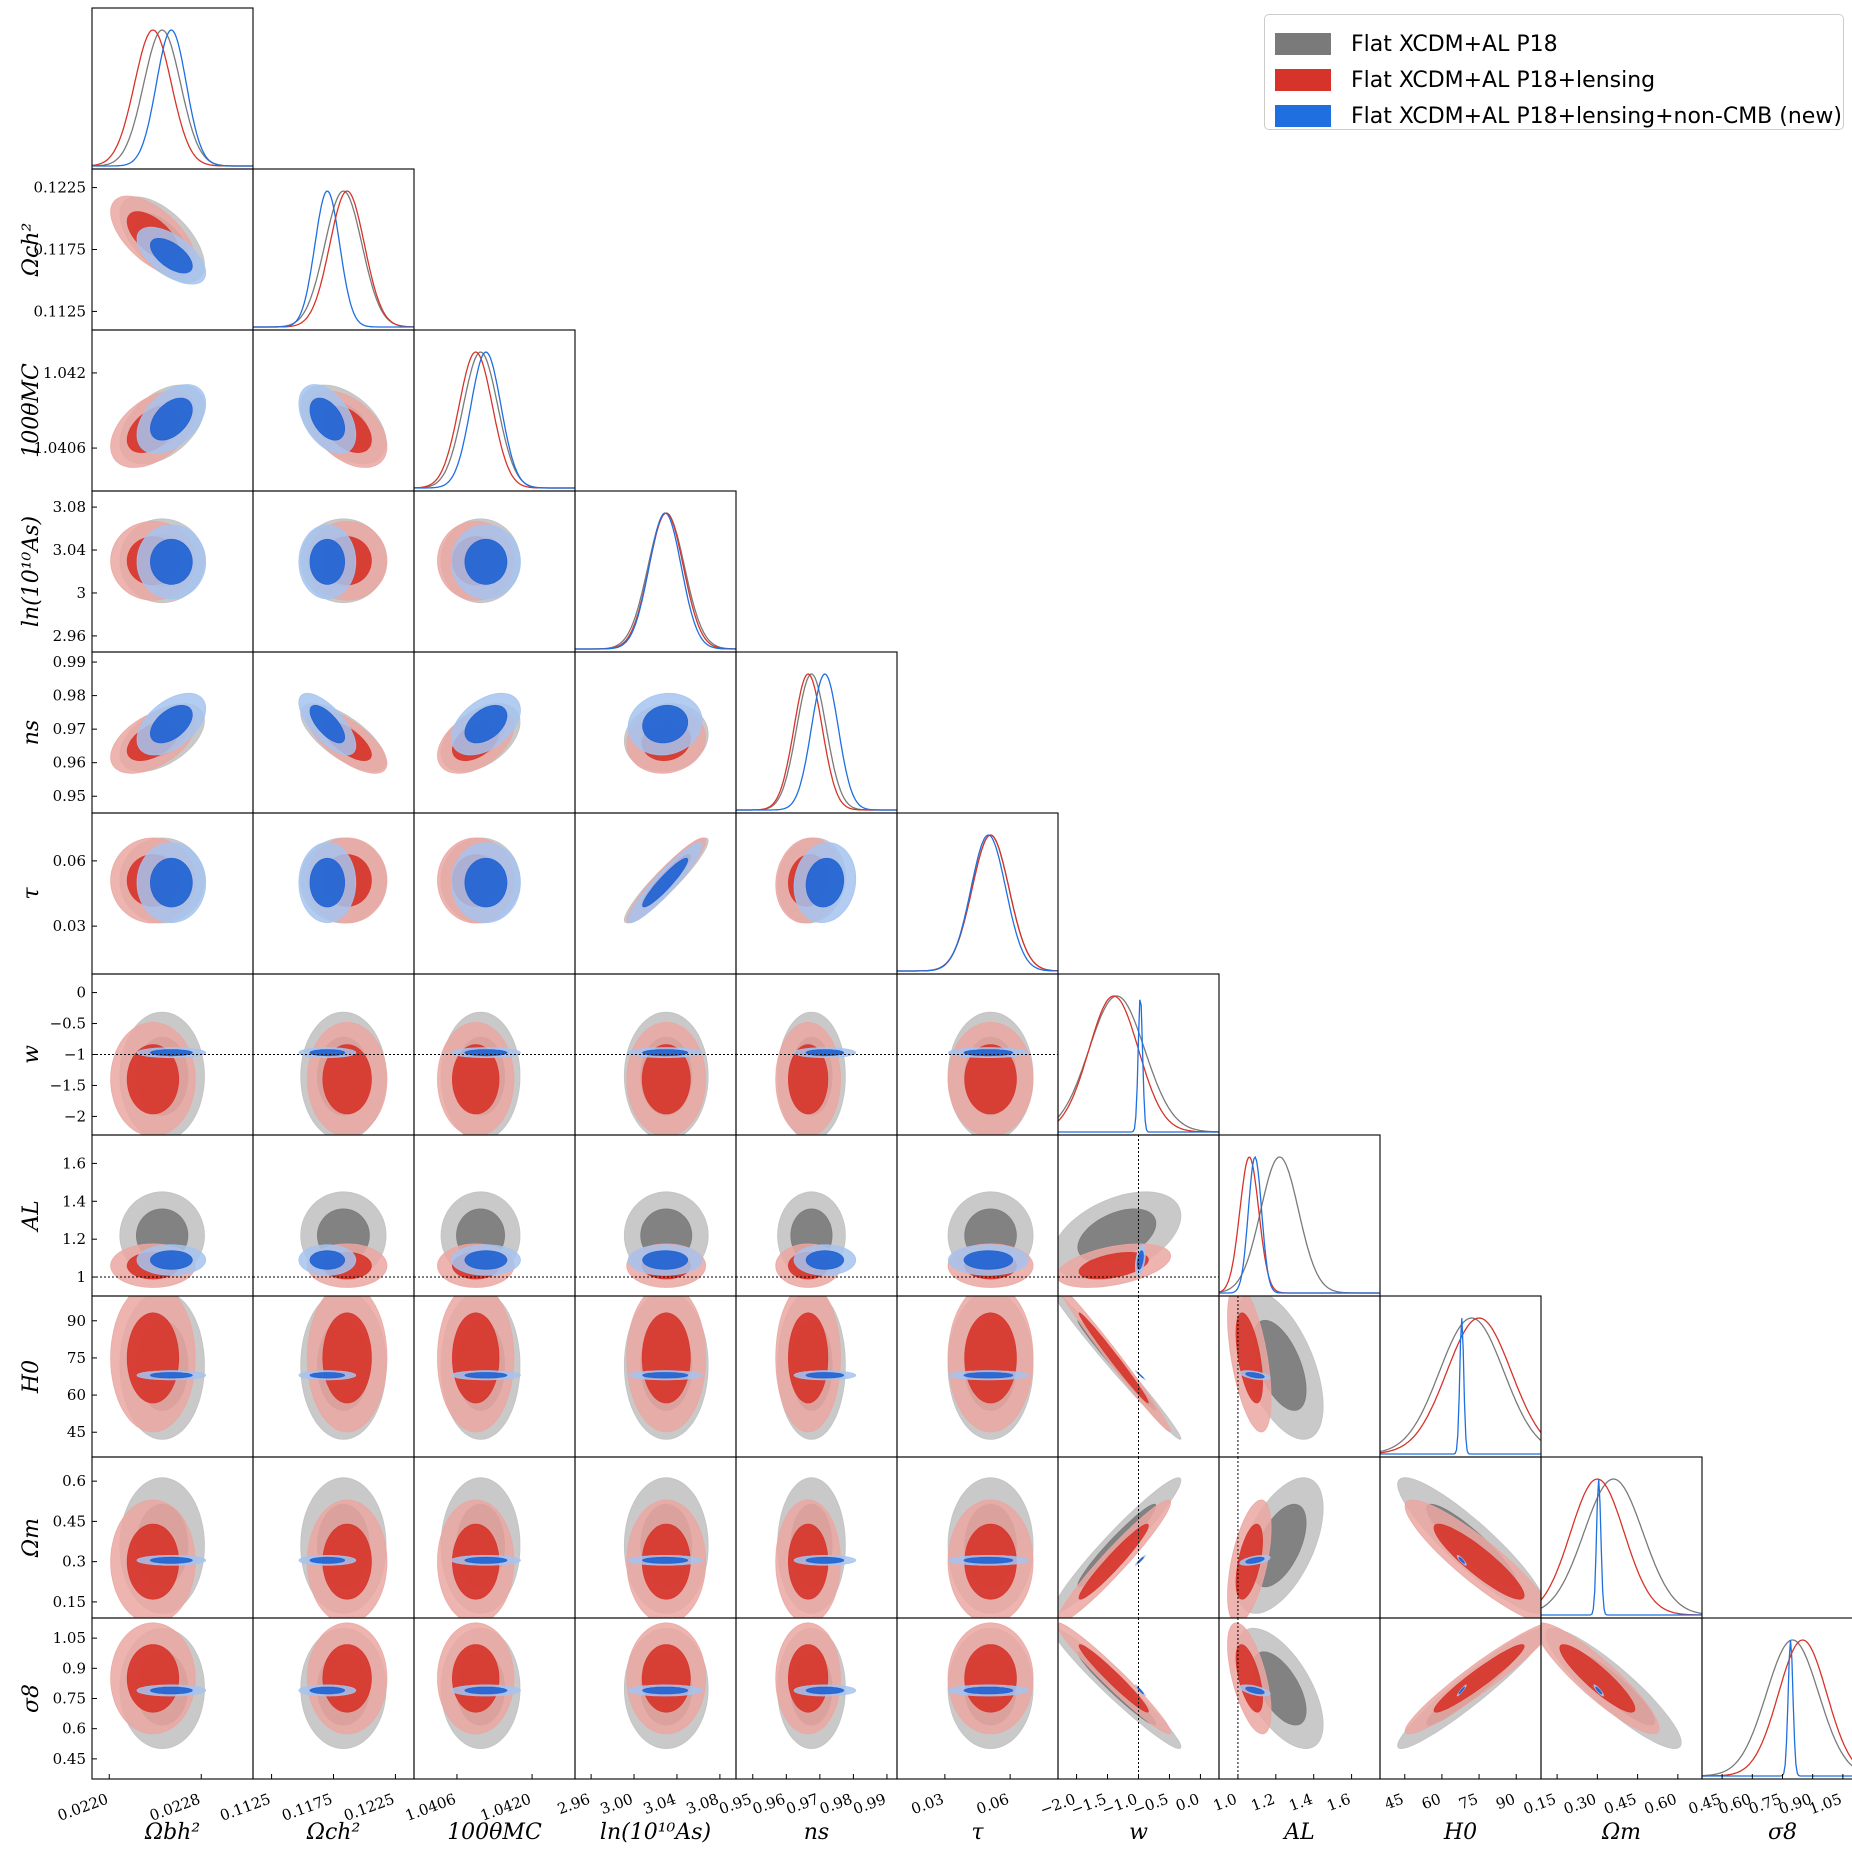 Image resolution: width=1852 pixels, height=1852 pixels. I want to click on y-tick-label-ns: 0.96, so click(69, 763).